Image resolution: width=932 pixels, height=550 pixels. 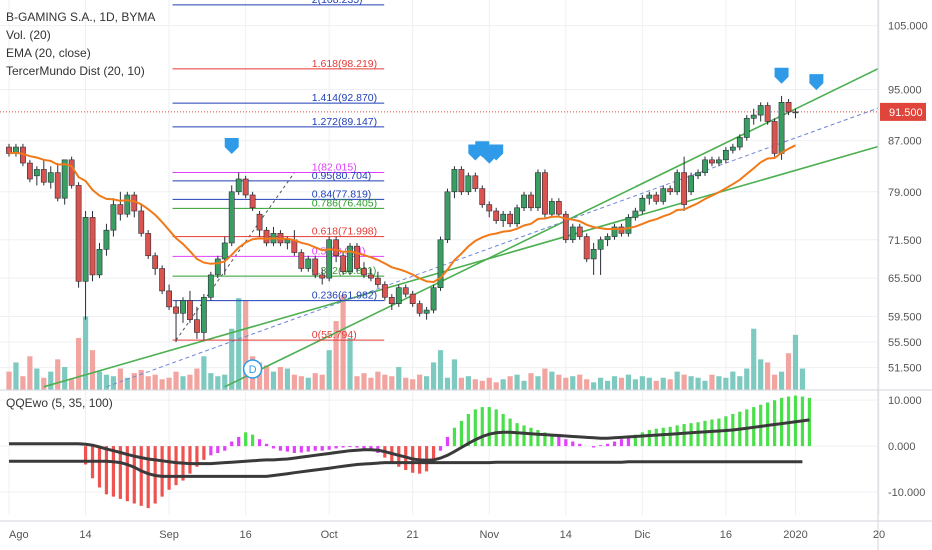 I want to click on indicator-tercermundo: TercerMundo Dist (20, 10), so click(x=75, y=71).